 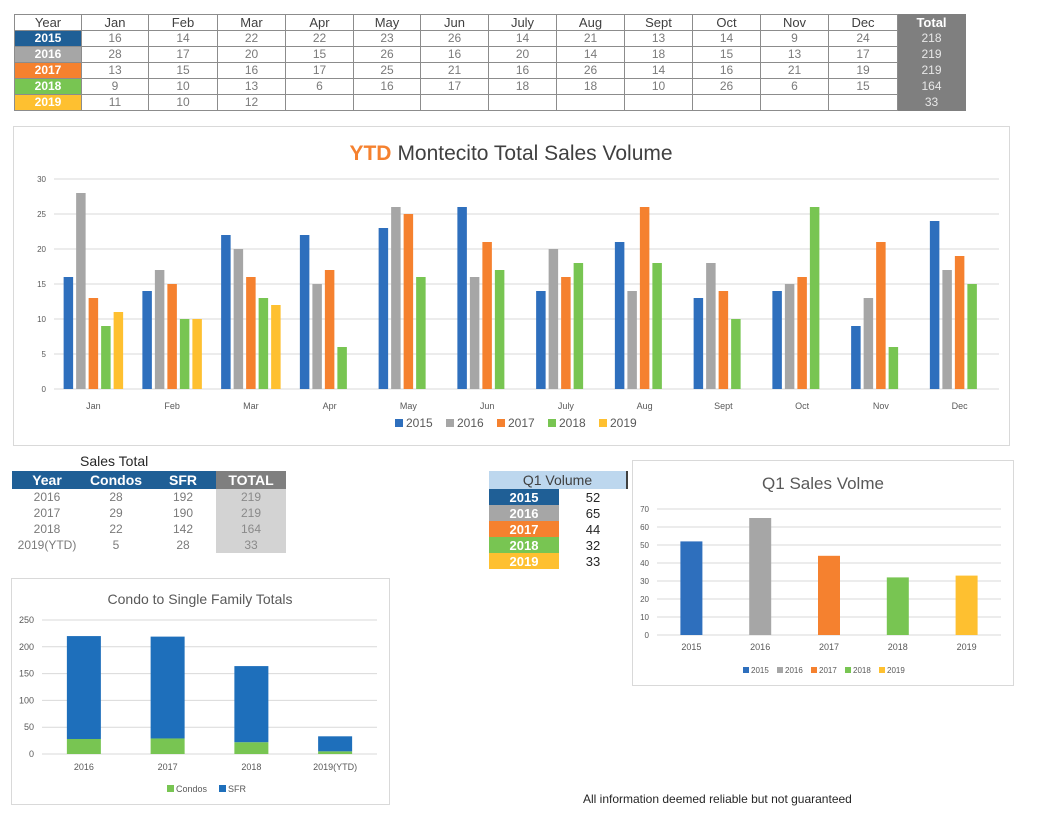 I want to click on x-tick-label: Aug, so click(x=645, y=406).